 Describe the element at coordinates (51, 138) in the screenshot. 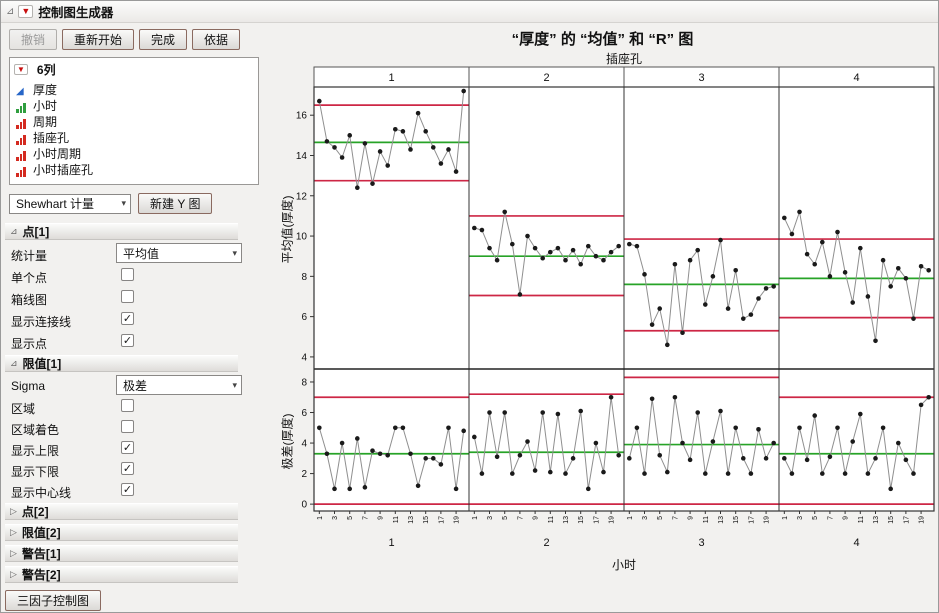

I see `column-label: 插座孔` at that location.